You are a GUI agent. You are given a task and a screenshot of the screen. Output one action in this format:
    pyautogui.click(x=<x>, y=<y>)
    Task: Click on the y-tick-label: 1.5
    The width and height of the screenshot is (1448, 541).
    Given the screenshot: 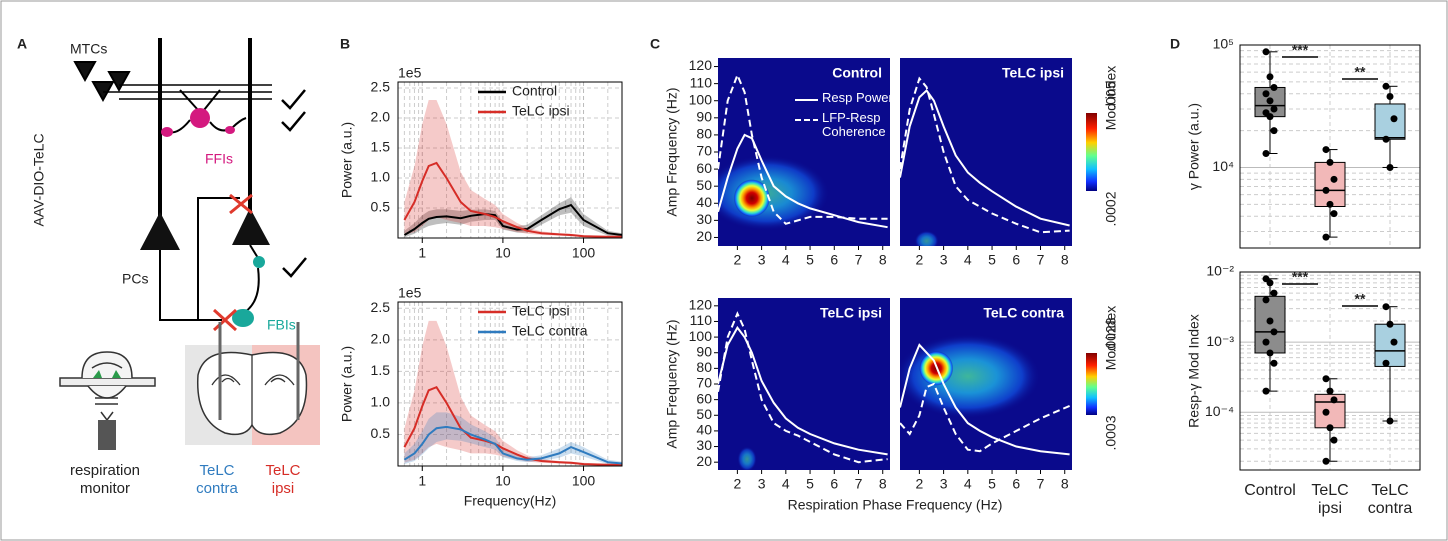 What is the action you would take?
    pyautogui.click(x=381, y=370)
    